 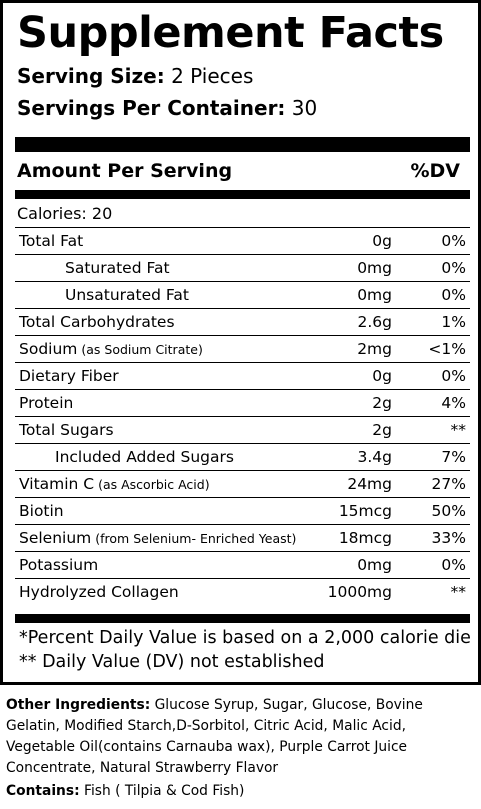 I want to click on nutrient-source: (as Ascorbic Acid), so click(x=152, y=484).